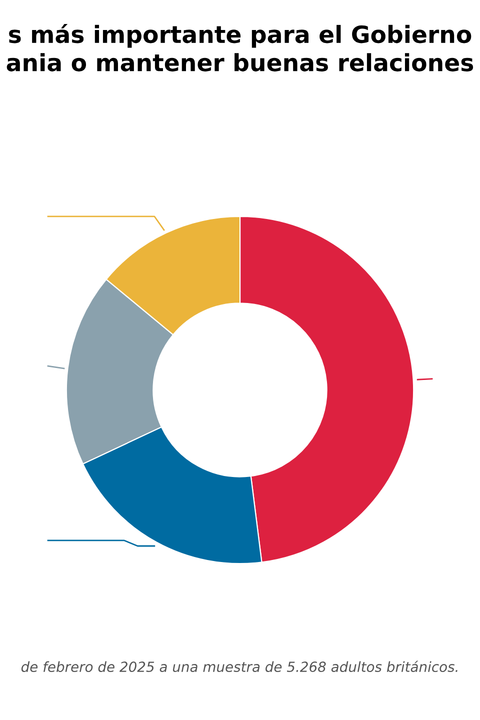  I want to click on text: de febrero de 2025 a una muestra de 5.268 adultos británicos., so click(239, 666).